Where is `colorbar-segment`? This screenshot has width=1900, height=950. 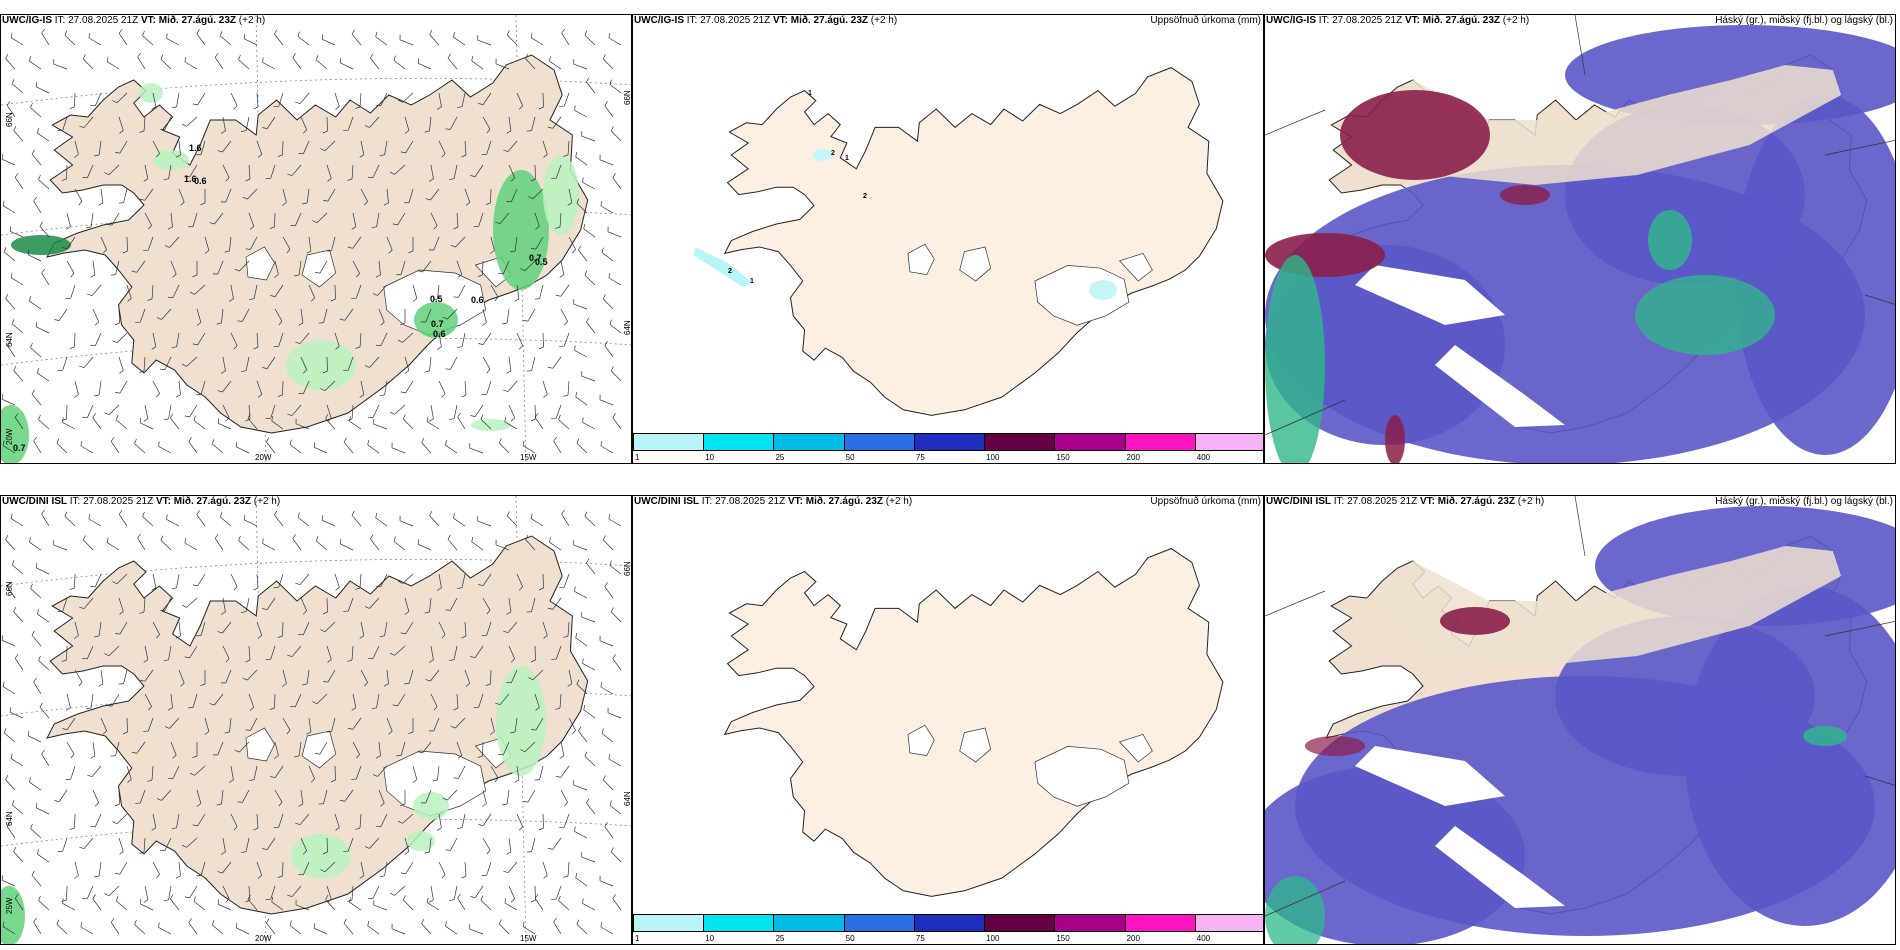 colorbar-segment is located at coordinates (949, 442).